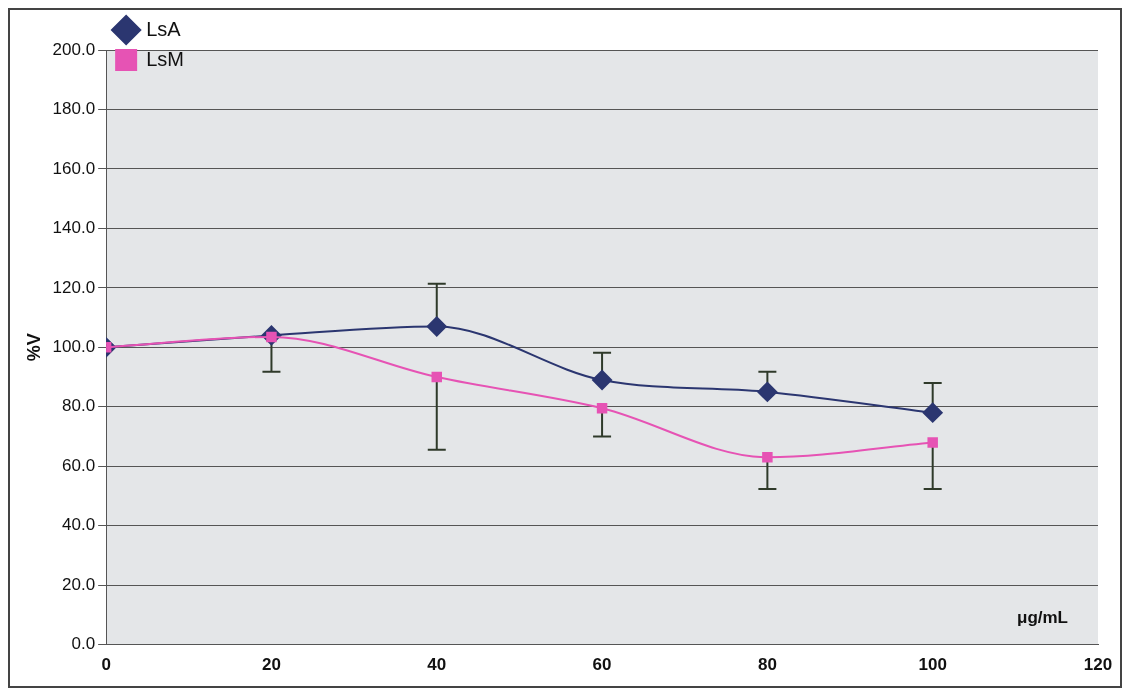  What do you see at coordinates (271, 665) in the screenshot?
I see `x-tick-label: 20` at bounding box center [271, 665].